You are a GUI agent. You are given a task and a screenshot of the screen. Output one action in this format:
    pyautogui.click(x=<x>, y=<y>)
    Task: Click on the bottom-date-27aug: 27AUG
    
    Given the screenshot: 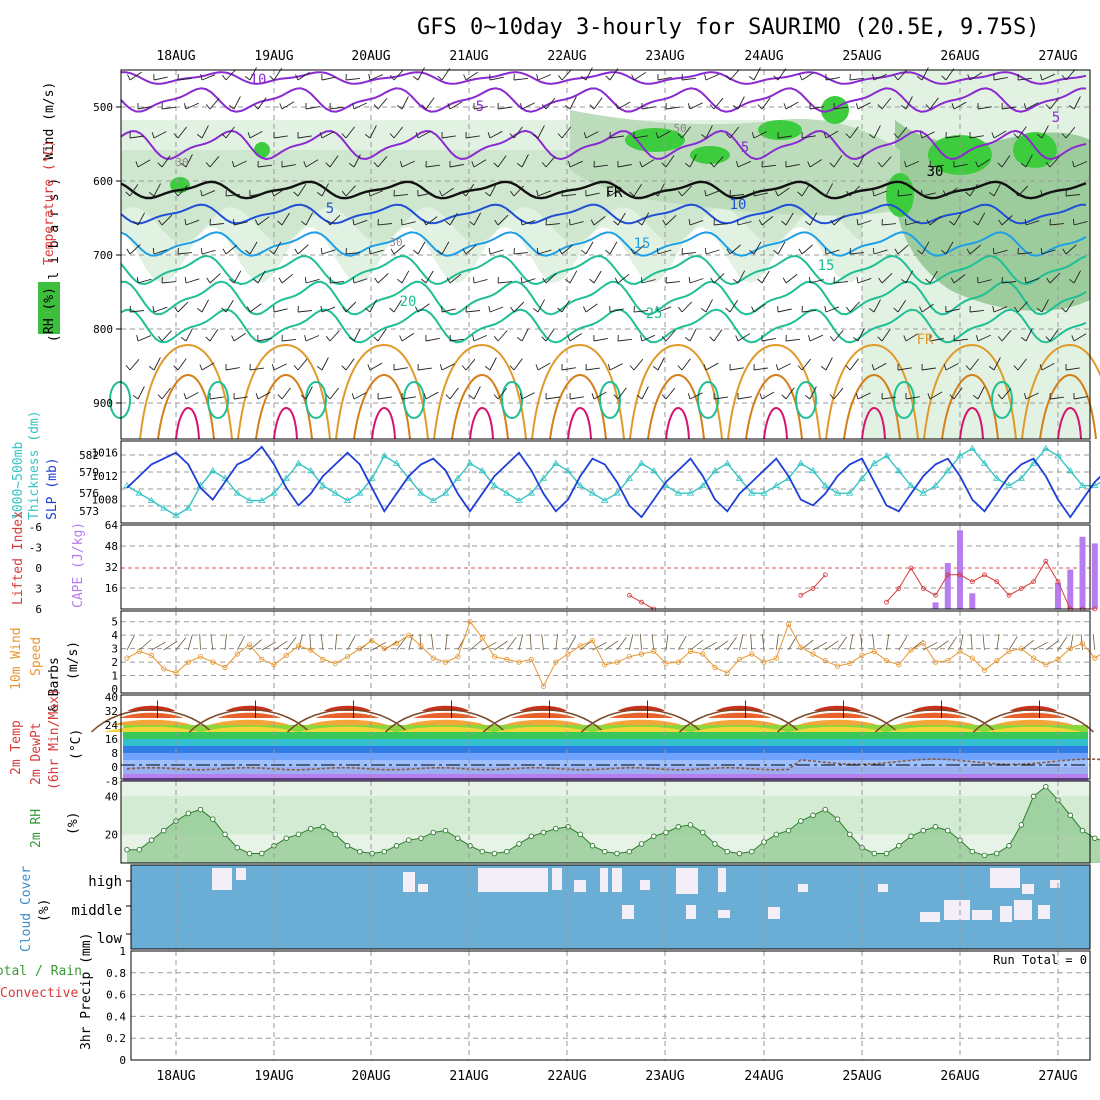 What is the action you would take?
    pyautogui.click(x=1057, y=1076)
    